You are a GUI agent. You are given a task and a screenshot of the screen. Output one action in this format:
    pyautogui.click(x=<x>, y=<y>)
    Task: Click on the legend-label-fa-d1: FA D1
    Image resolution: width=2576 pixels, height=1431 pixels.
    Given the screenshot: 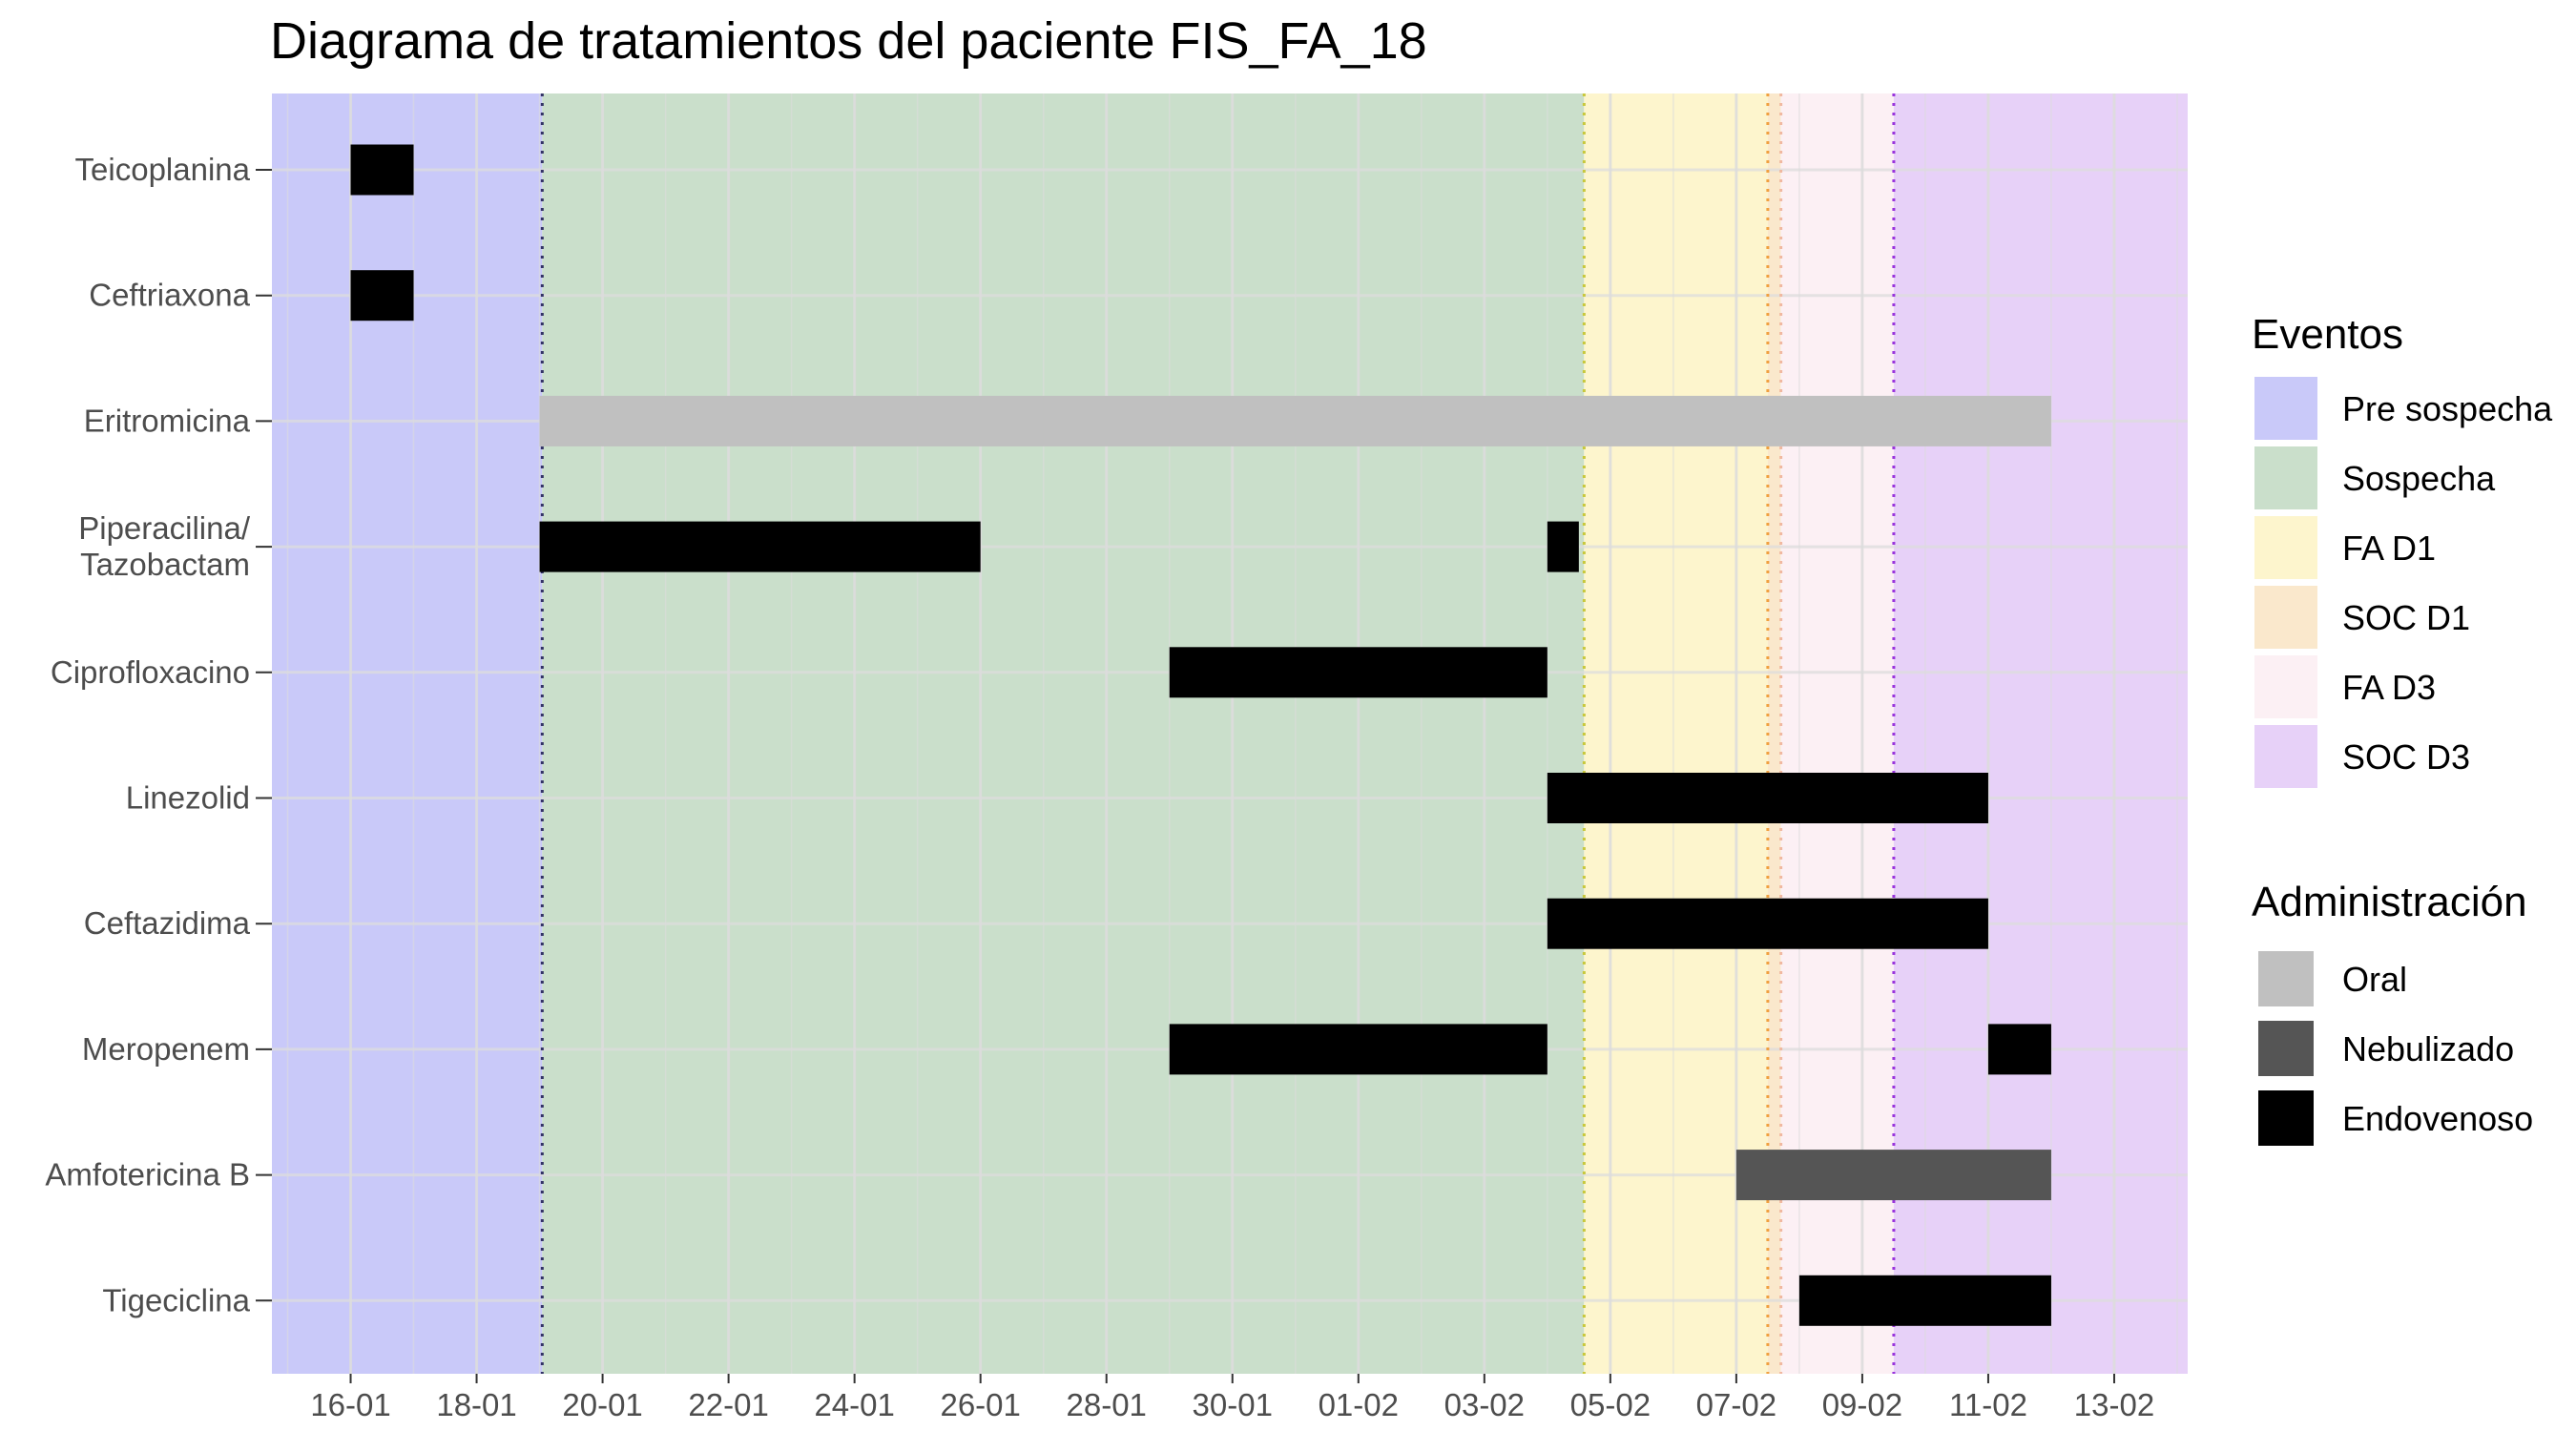 What is the action you would take?
    pyautogui.click(x=2389, y=548)
    